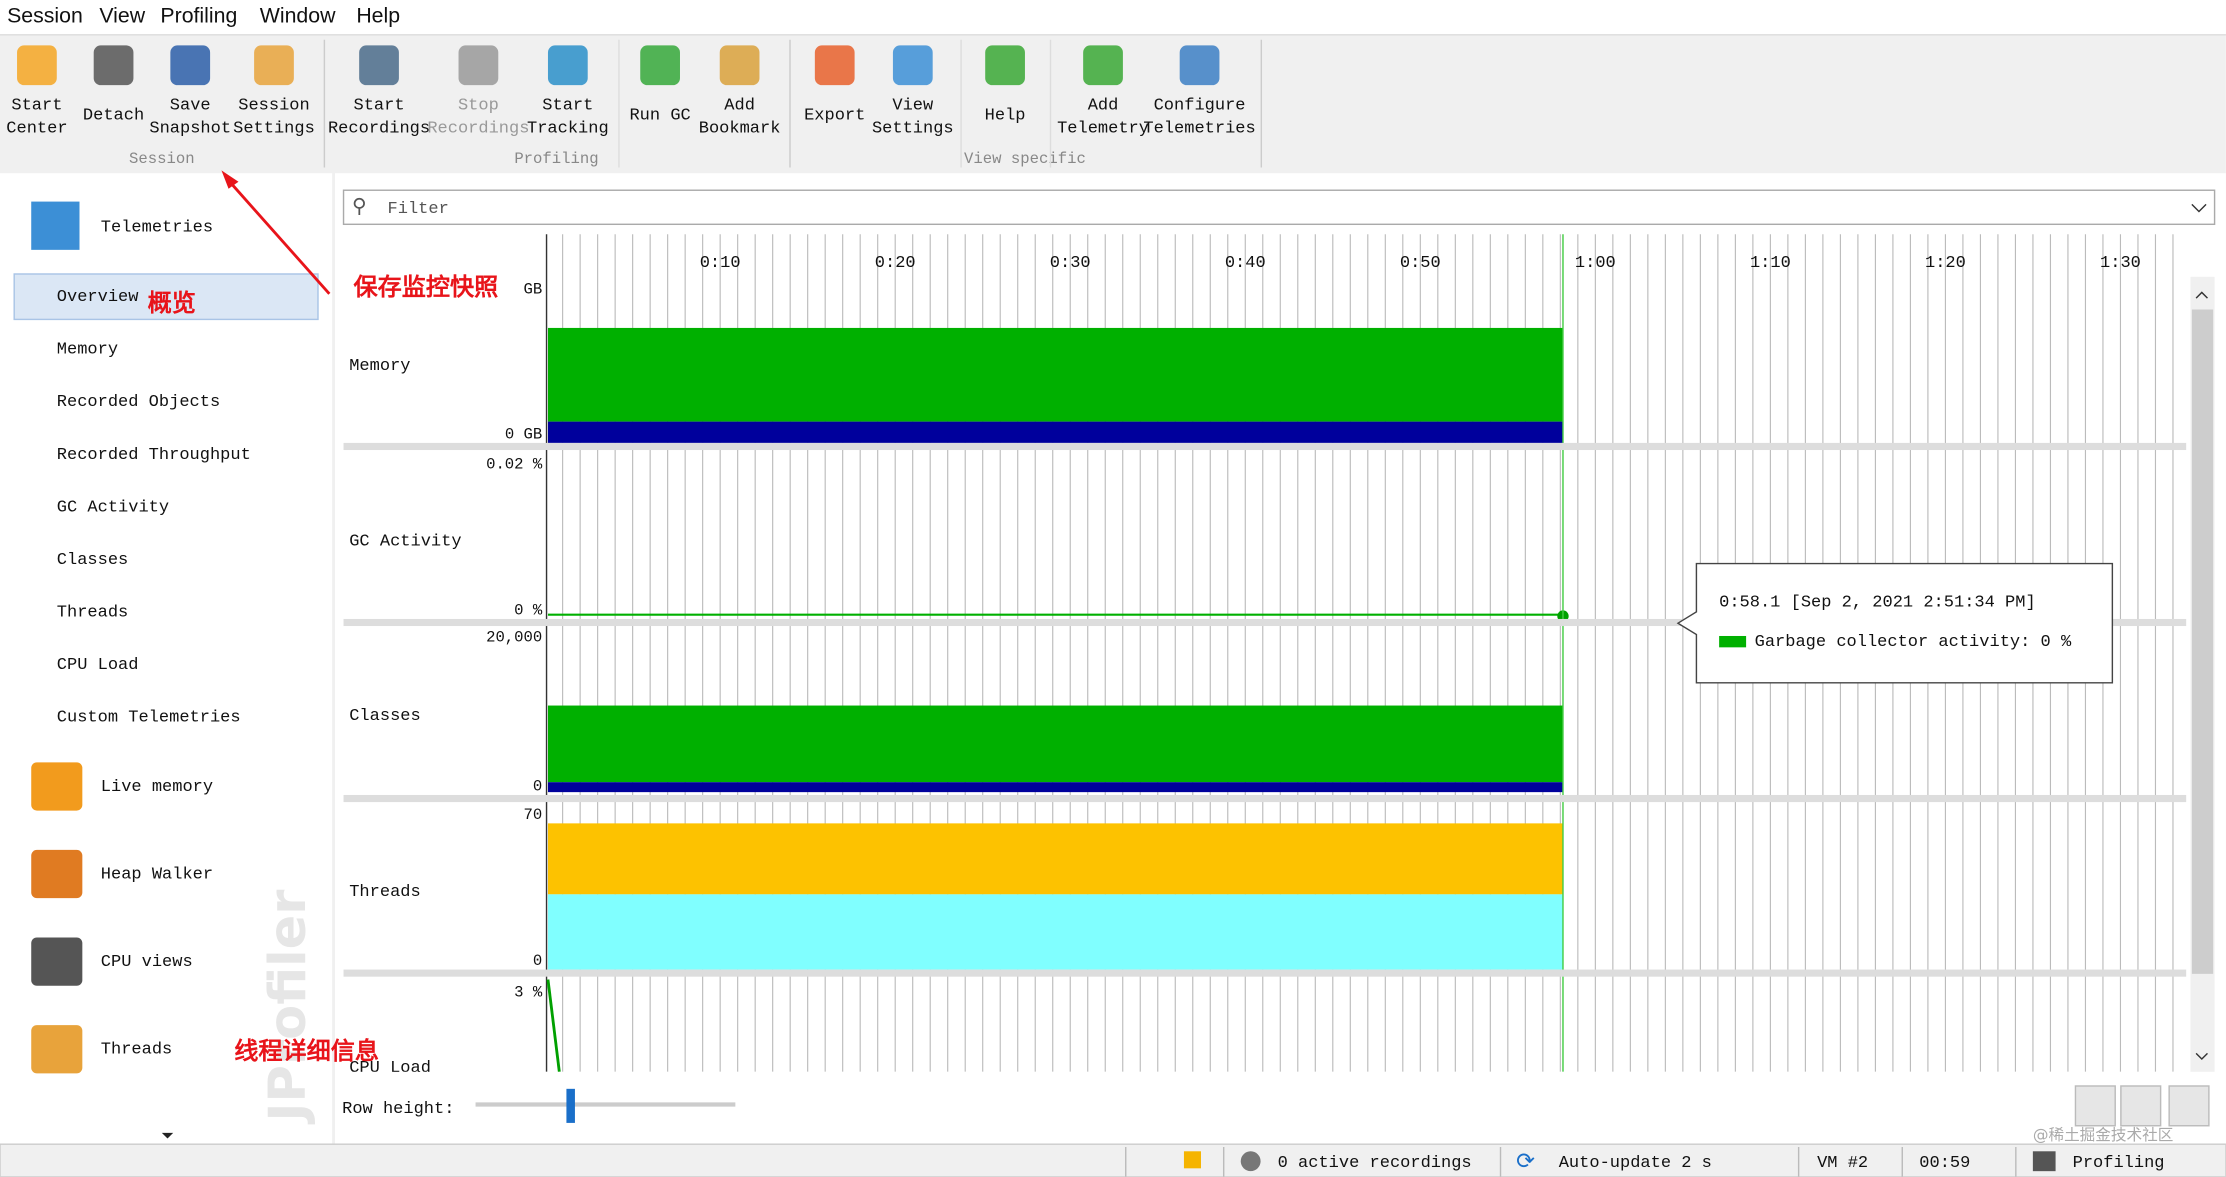  What do you see at coordinates (1733, 641) in the screenshot?
I see `tooltip-swatch` at bounding box center [1733, 641].